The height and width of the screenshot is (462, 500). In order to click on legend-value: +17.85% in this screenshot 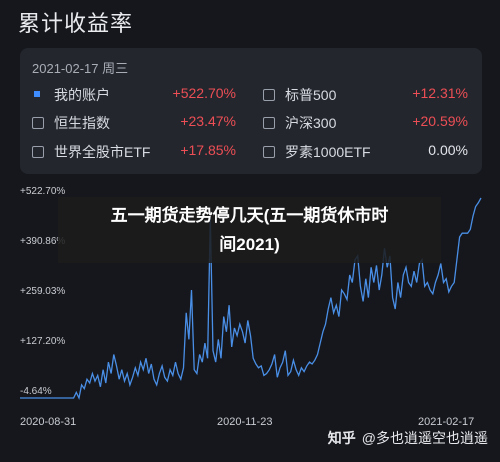, I will do `click(208, 150)`.